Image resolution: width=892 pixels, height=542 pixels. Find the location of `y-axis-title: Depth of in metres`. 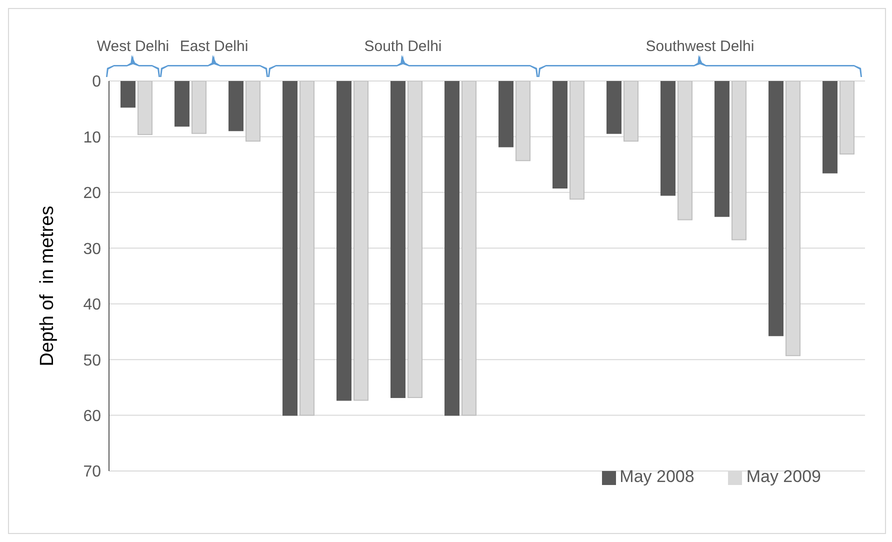

y-axis-title: Depth of in metres is located at coordinates (47, 286).